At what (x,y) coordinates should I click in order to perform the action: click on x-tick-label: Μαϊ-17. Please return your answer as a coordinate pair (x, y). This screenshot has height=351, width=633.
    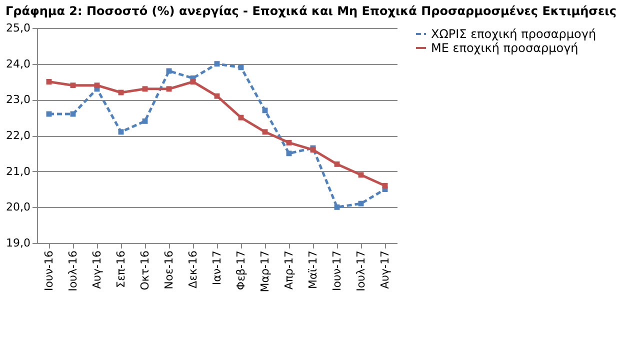
    Looking at the image, I should click on (313, 269).